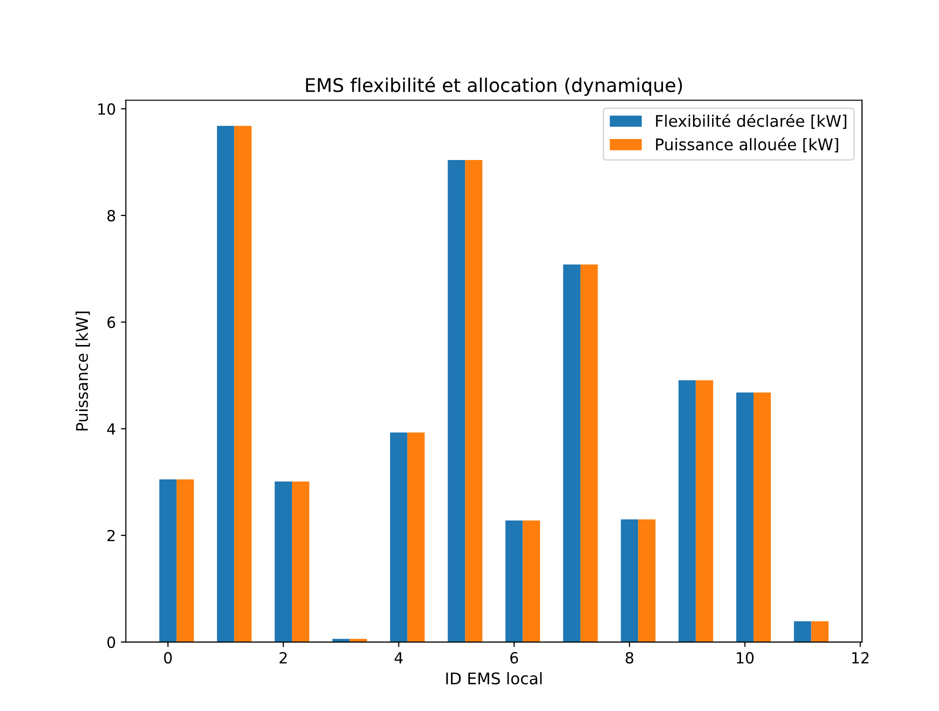 This screenshot has width=939, height=711. What do you see at coordinates (283, 658) in the screenshot?
I see `x-tick-label: 2` at bounding box center [283, 658].